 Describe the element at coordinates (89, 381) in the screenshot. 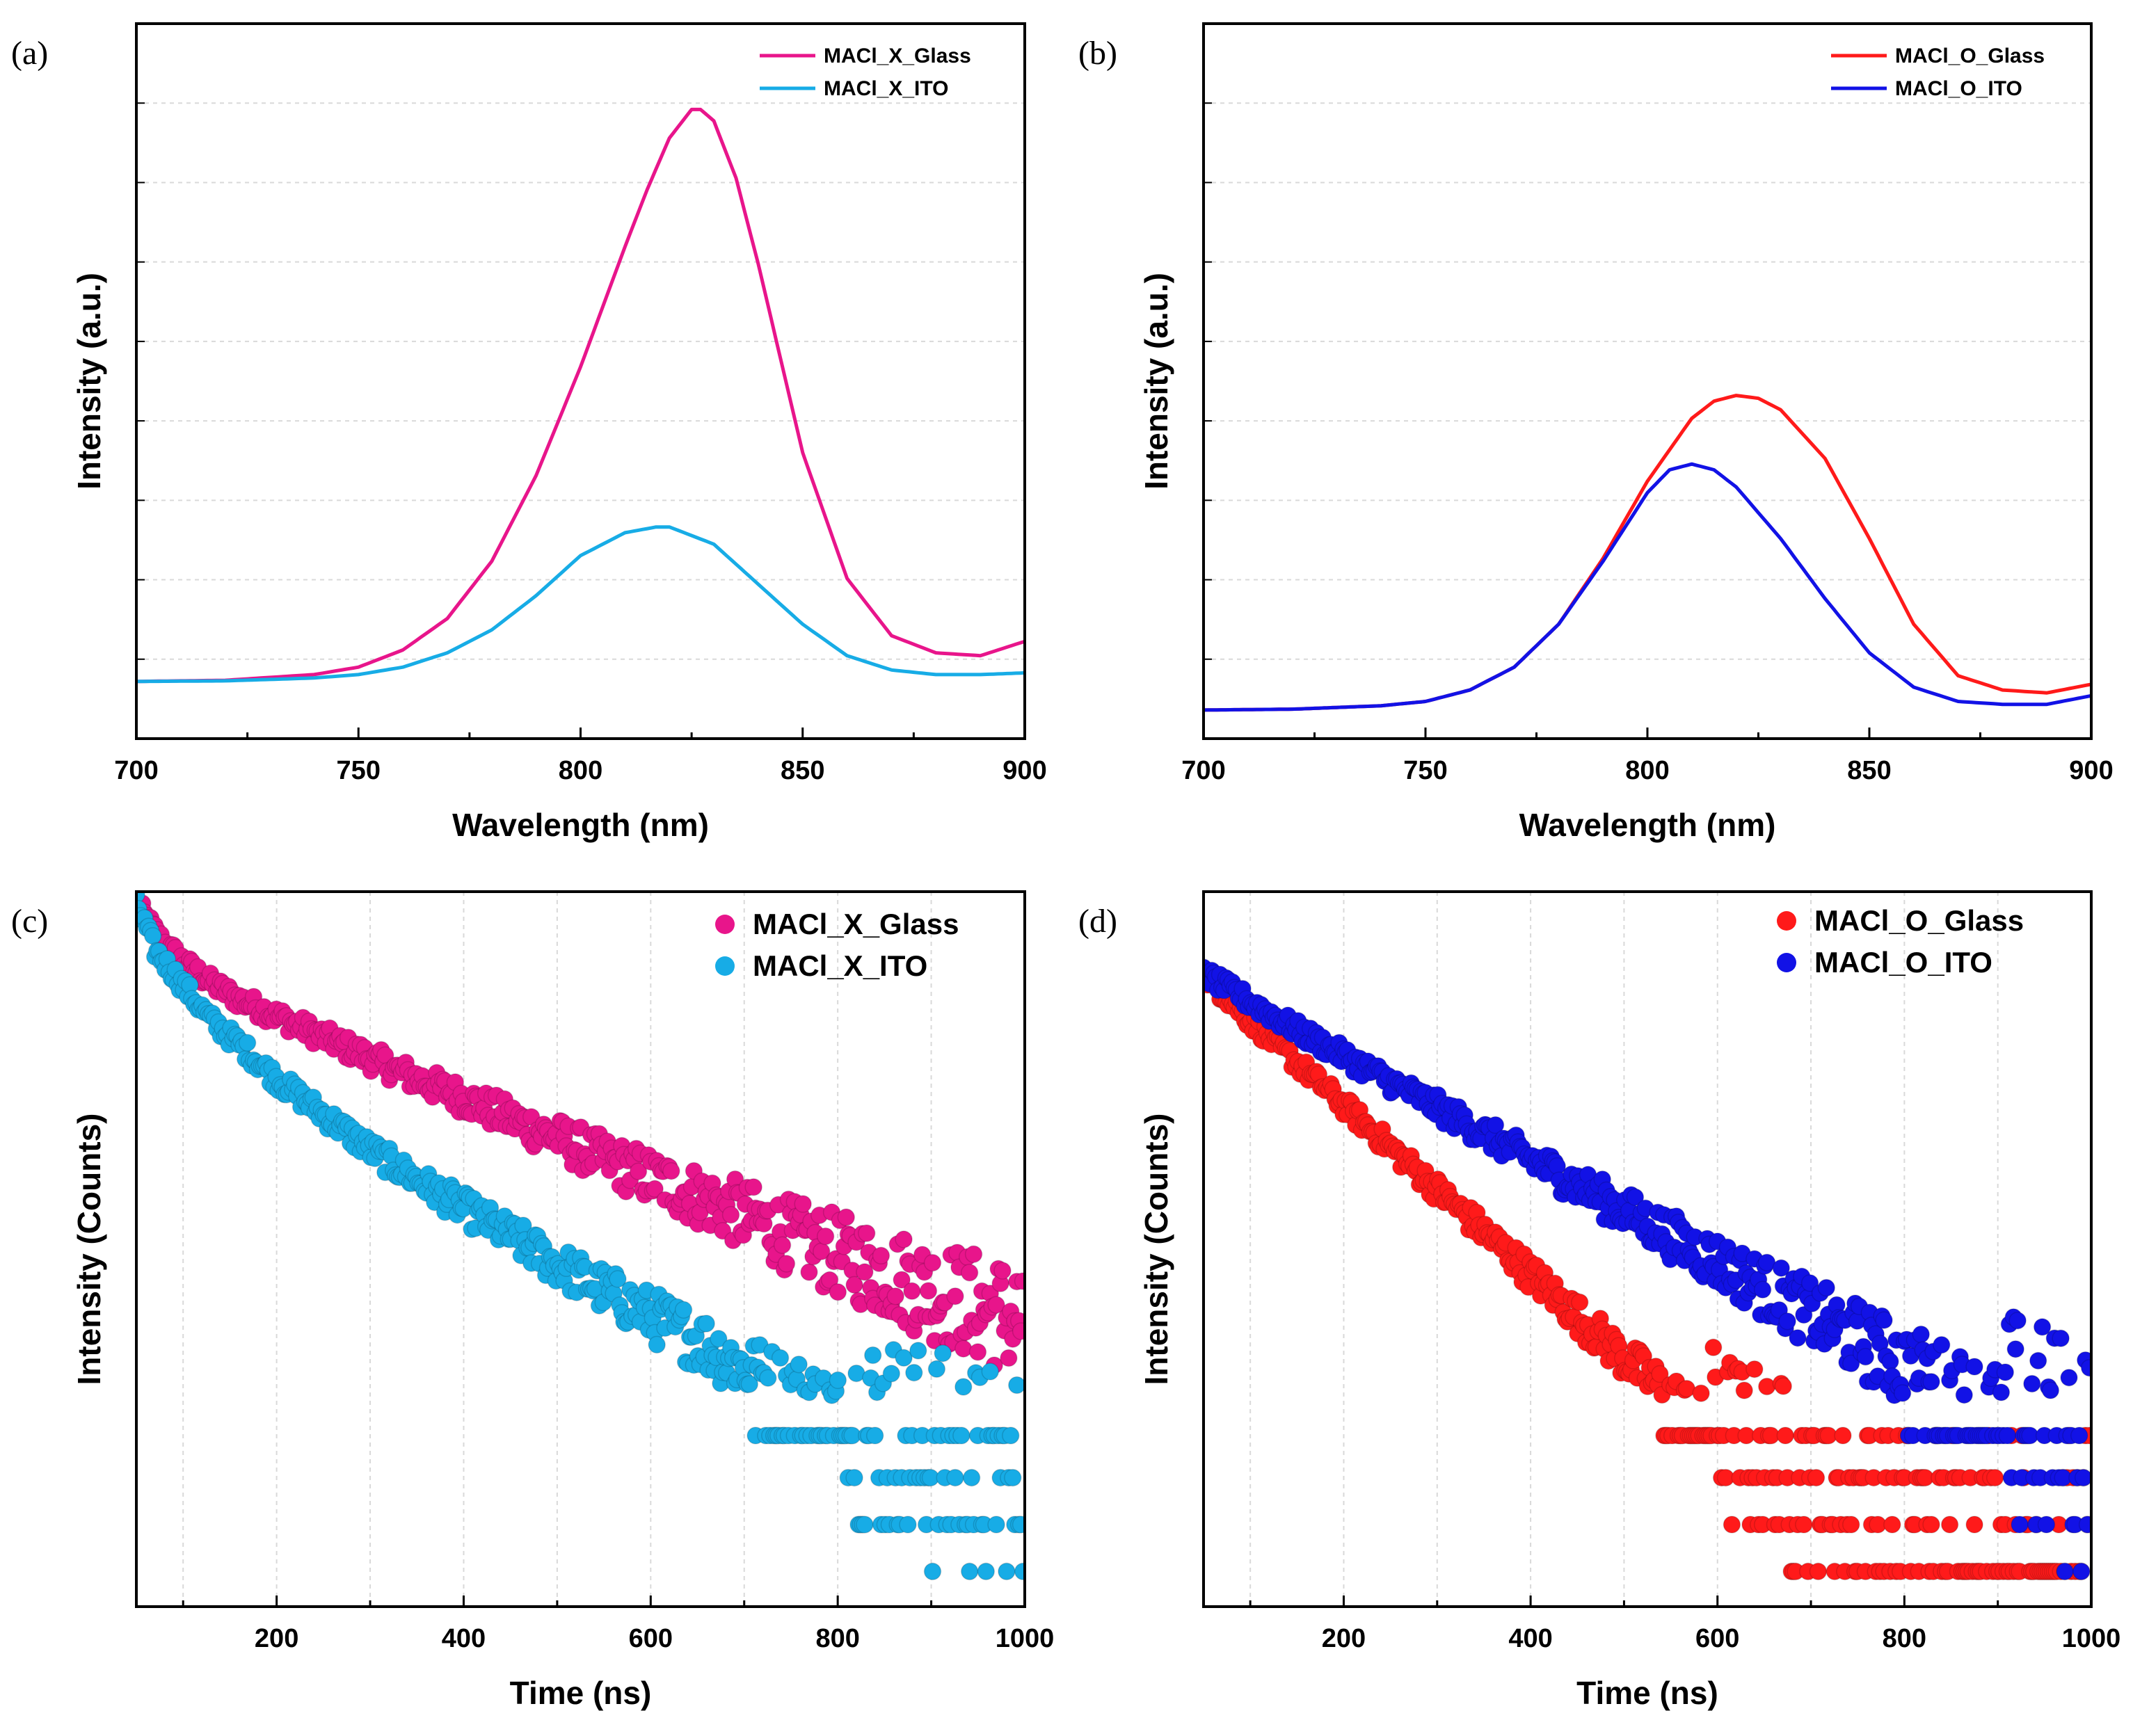

I see `y-axis-title: Intensity (a.u.)` at that location.